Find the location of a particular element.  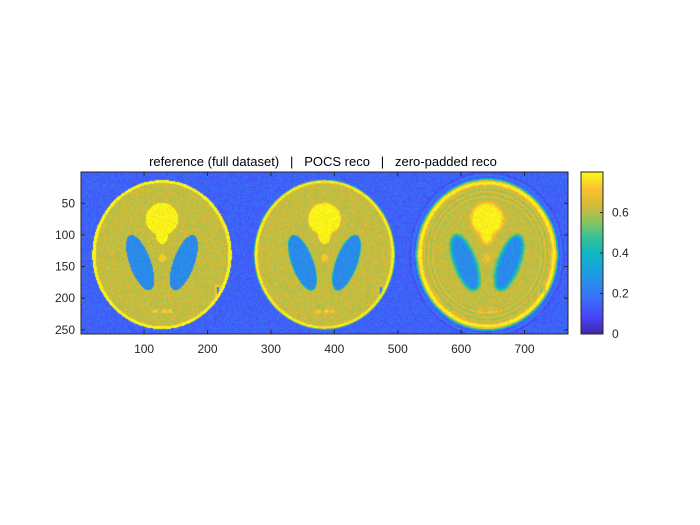

x-tick-label: 600 is located at coordinates (461, 349).